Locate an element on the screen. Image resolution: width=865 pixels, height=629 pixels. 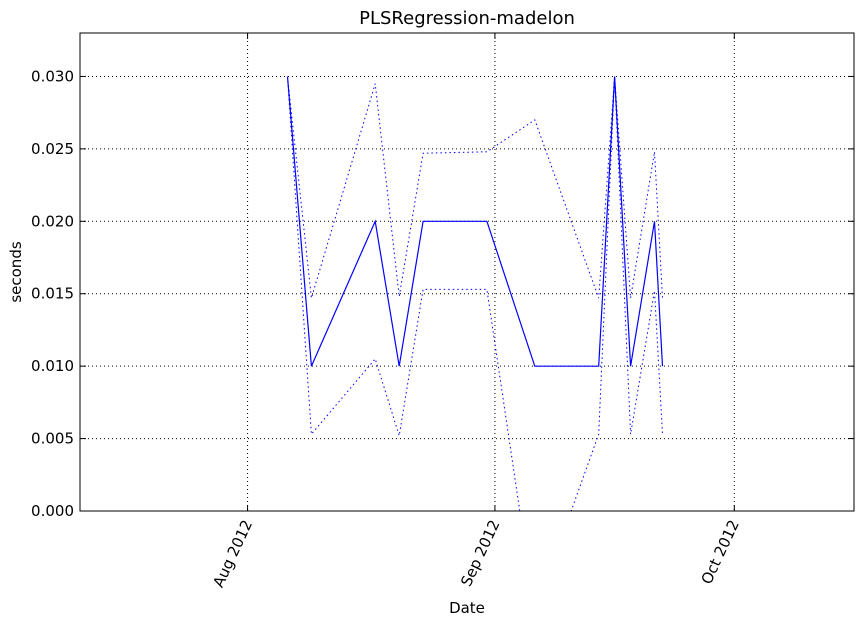
y-tick-label: 0.005 is located at coordinates (52, 439).